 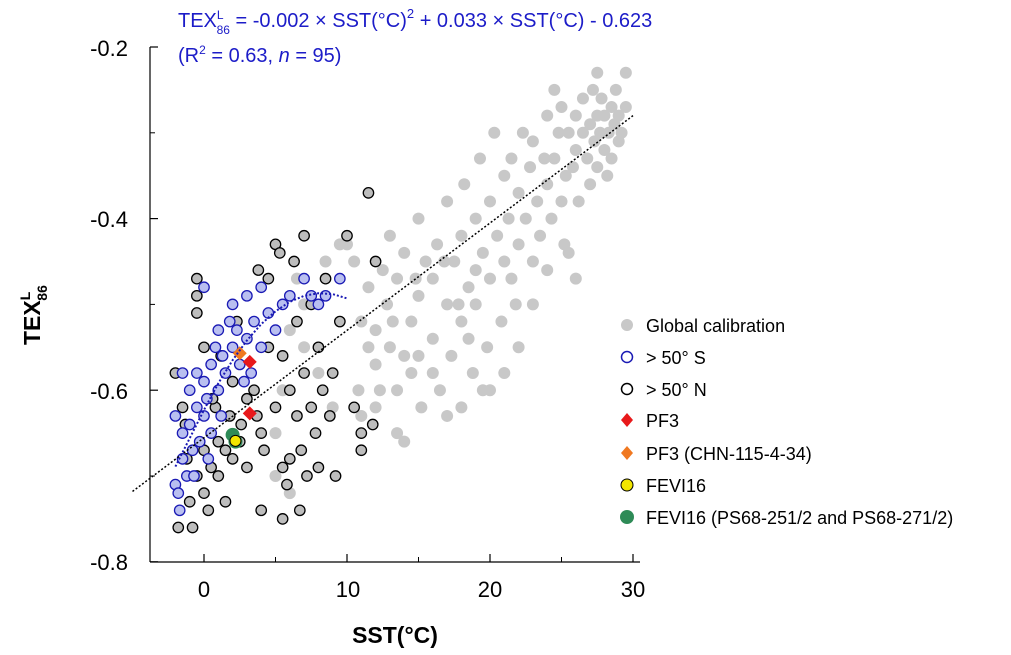 I want to click on legend-marker-global, so click(x=627, y=325).